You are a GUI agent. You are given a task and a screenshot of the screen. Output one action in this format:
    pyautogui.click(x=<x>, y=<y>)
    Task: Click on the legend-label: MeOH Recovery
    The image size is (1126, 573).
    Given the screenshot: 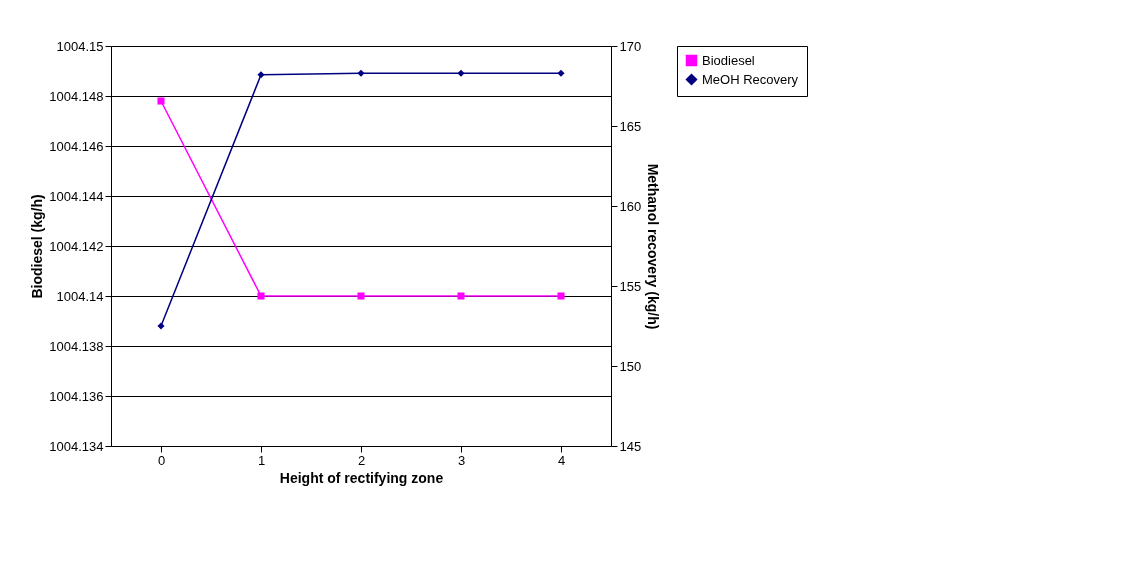 What is the action you would take?
    pyautogui.click(x=750, y=79)
    